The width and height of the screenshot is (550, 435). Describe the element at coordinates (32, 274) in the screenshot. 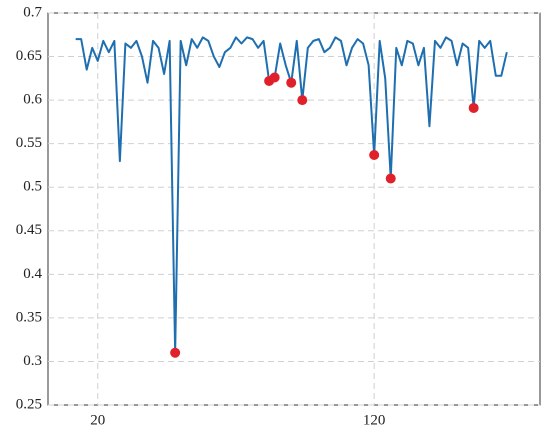

I see `y-tick-label: 0.4` at that location.